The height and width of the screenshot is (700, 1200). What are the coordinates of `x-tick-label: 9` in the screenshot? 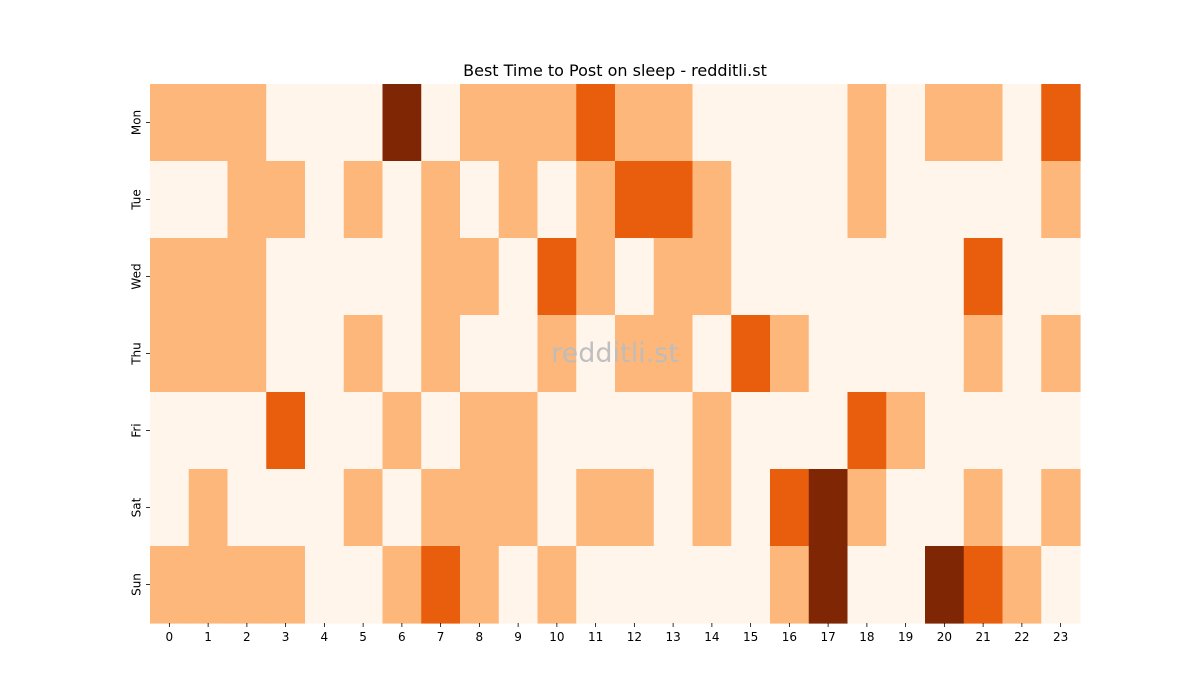 It's located at (518, 637).